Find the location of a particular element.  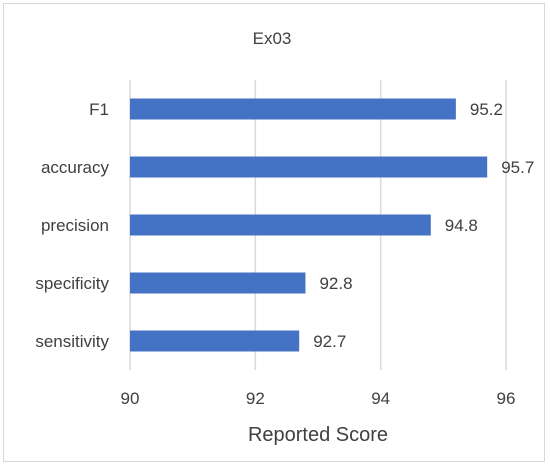

x-tick-label: 90 is located at coordinates (130, 398).